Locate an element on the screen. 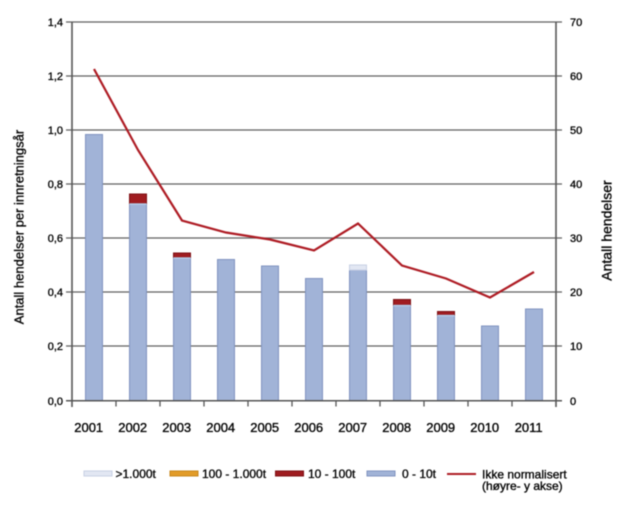 The width and height of the screenshot is (620, 508). svg-text: 0,8 is located at coordinates (55, 185).